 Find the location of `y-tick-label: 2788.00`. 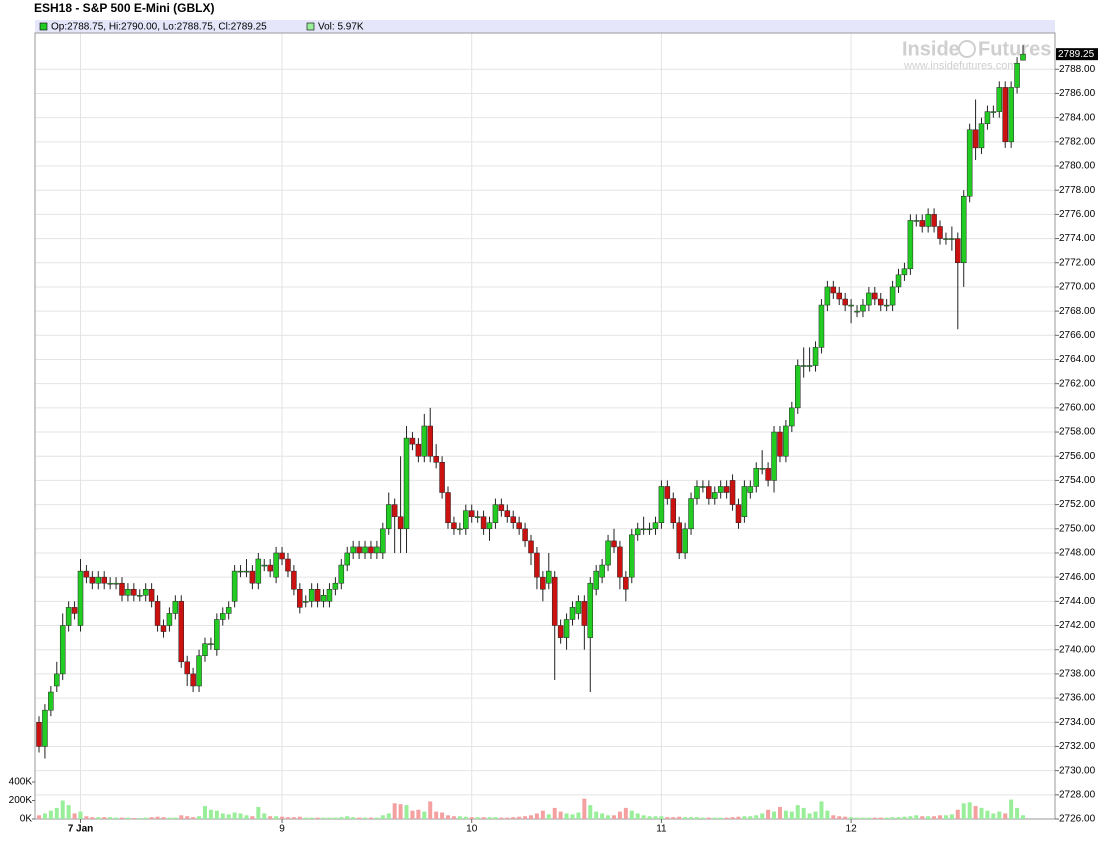

y-tick-label: 2788.00 is located at coordinates (1077, 69).